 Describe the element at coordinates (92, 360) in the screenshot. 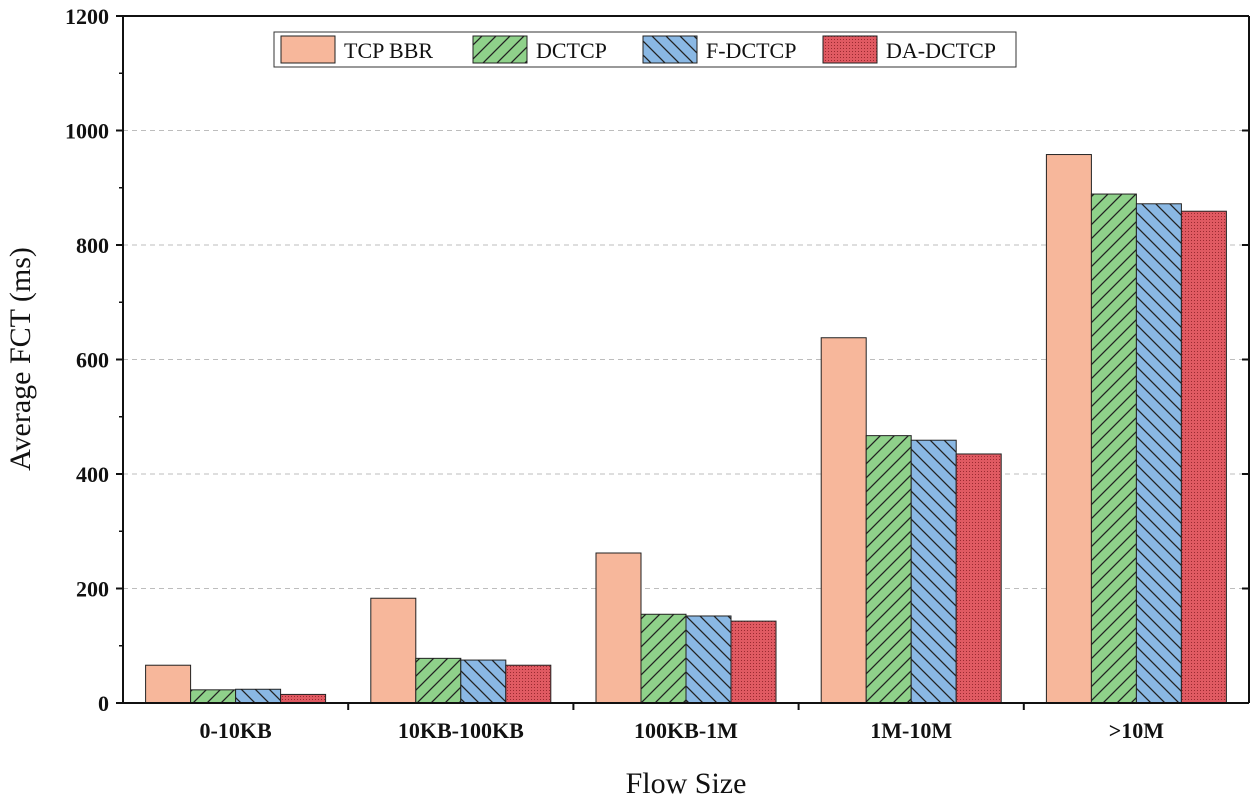

I see `y-tick-label-3: 600` at that location.